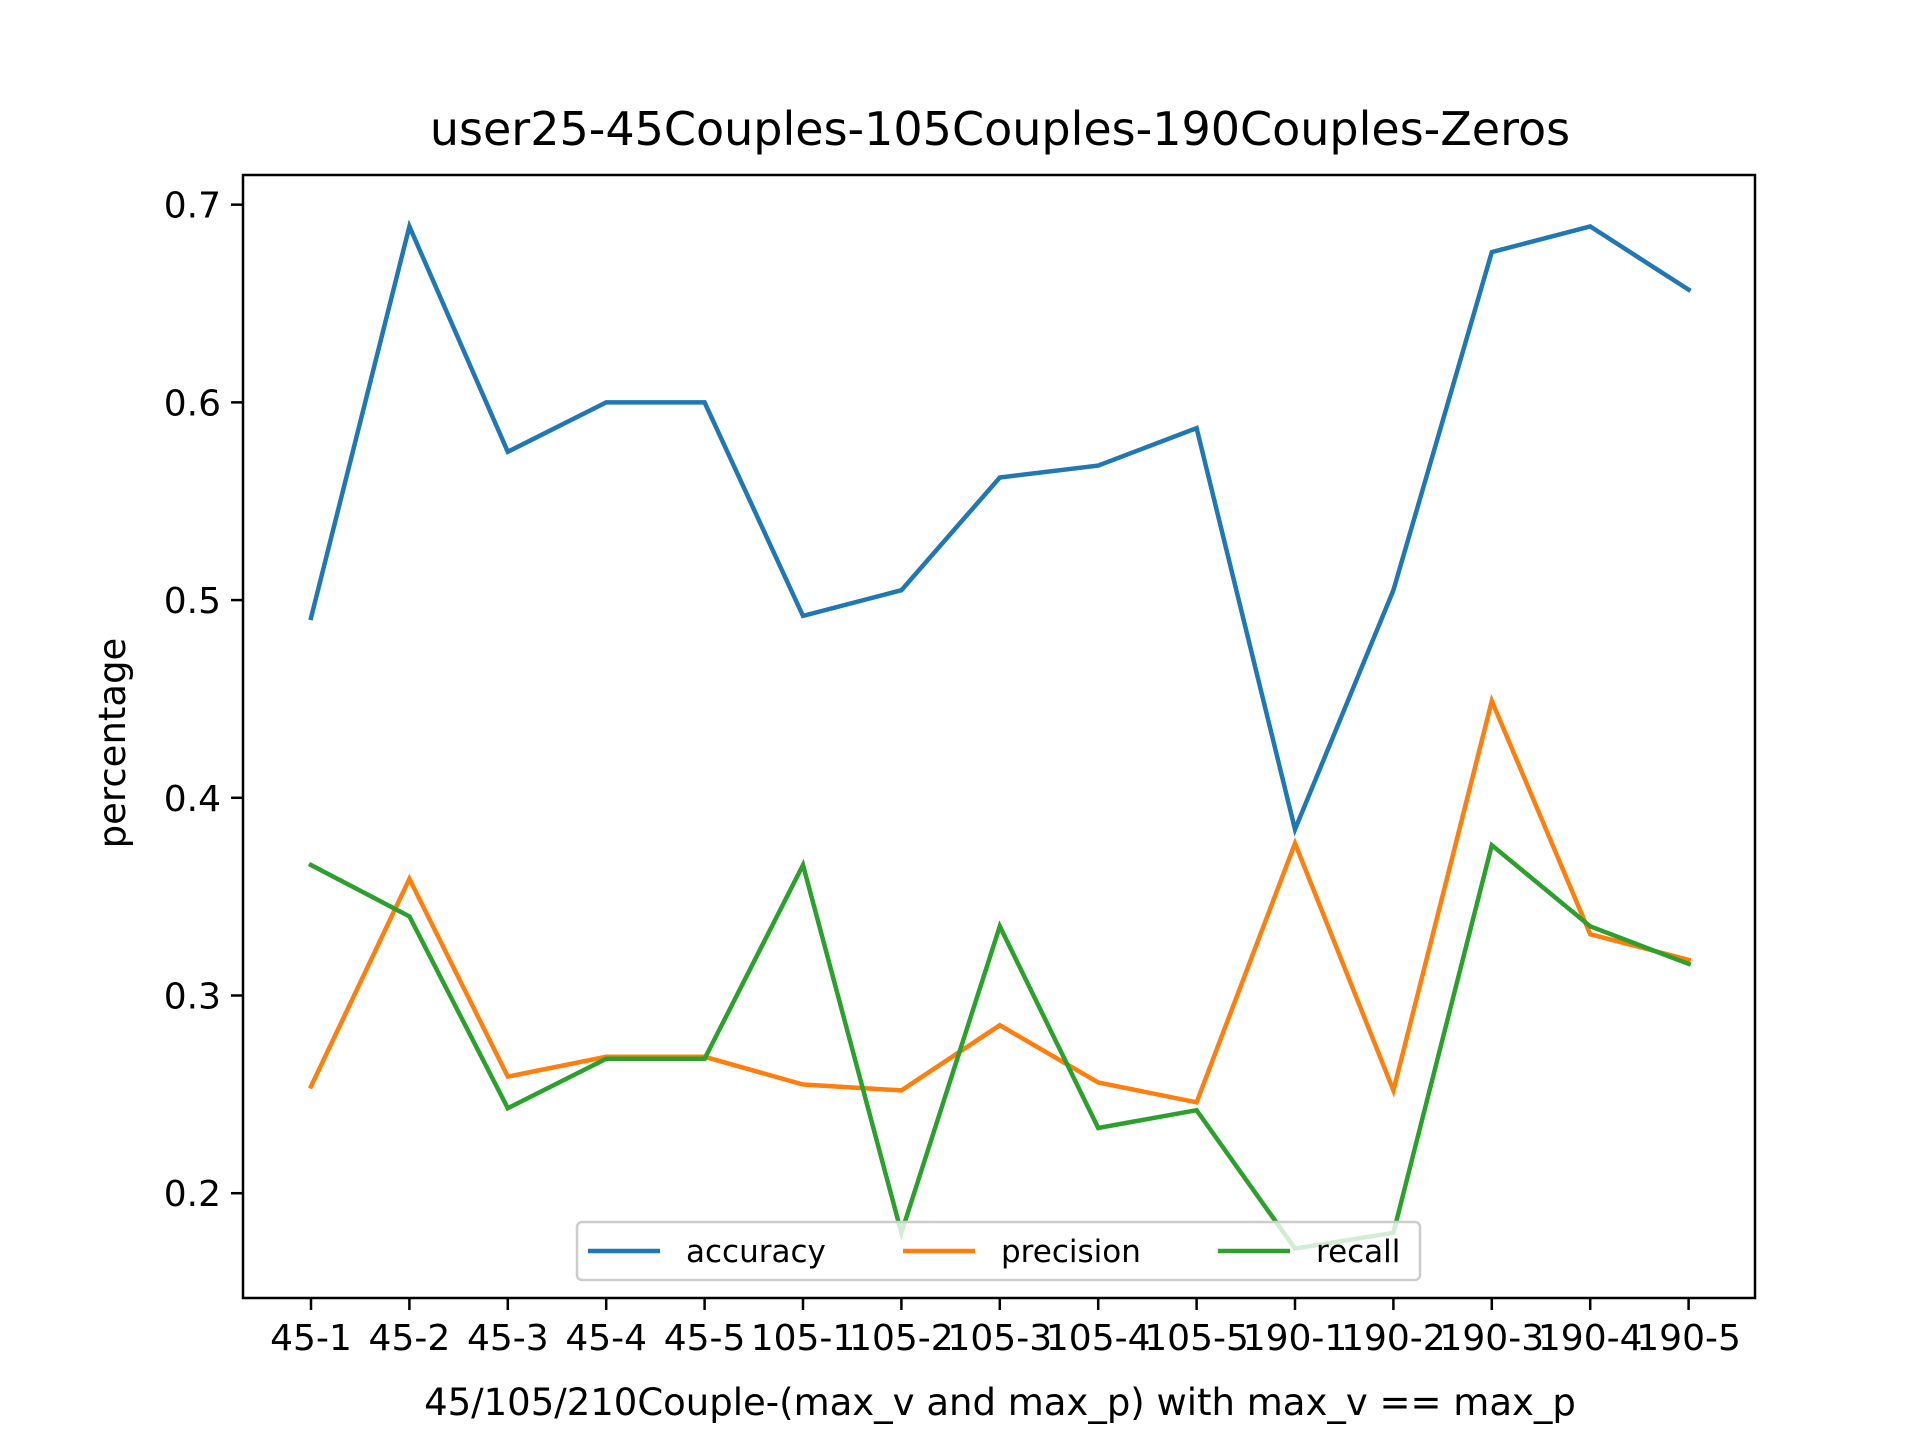  What do you see at coordinates (192, 601) in the screenshot?
I see `y-tick-label: 0.5` at bounding box center [192, 601].